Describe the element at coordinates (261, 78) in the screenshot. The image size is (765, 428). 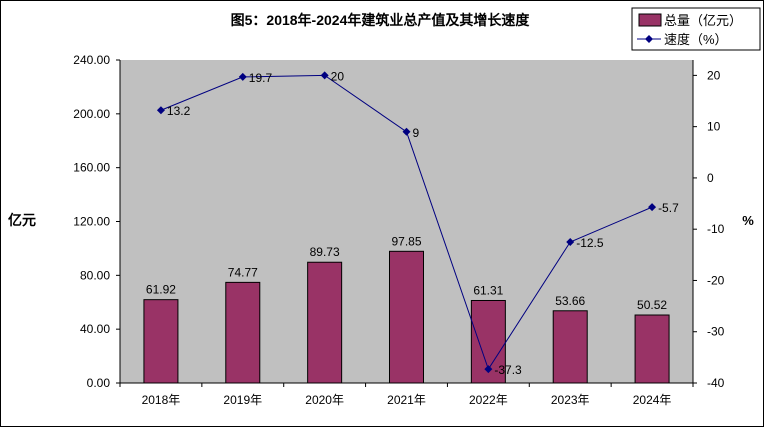
I see `line-label: 19.7` at that location.